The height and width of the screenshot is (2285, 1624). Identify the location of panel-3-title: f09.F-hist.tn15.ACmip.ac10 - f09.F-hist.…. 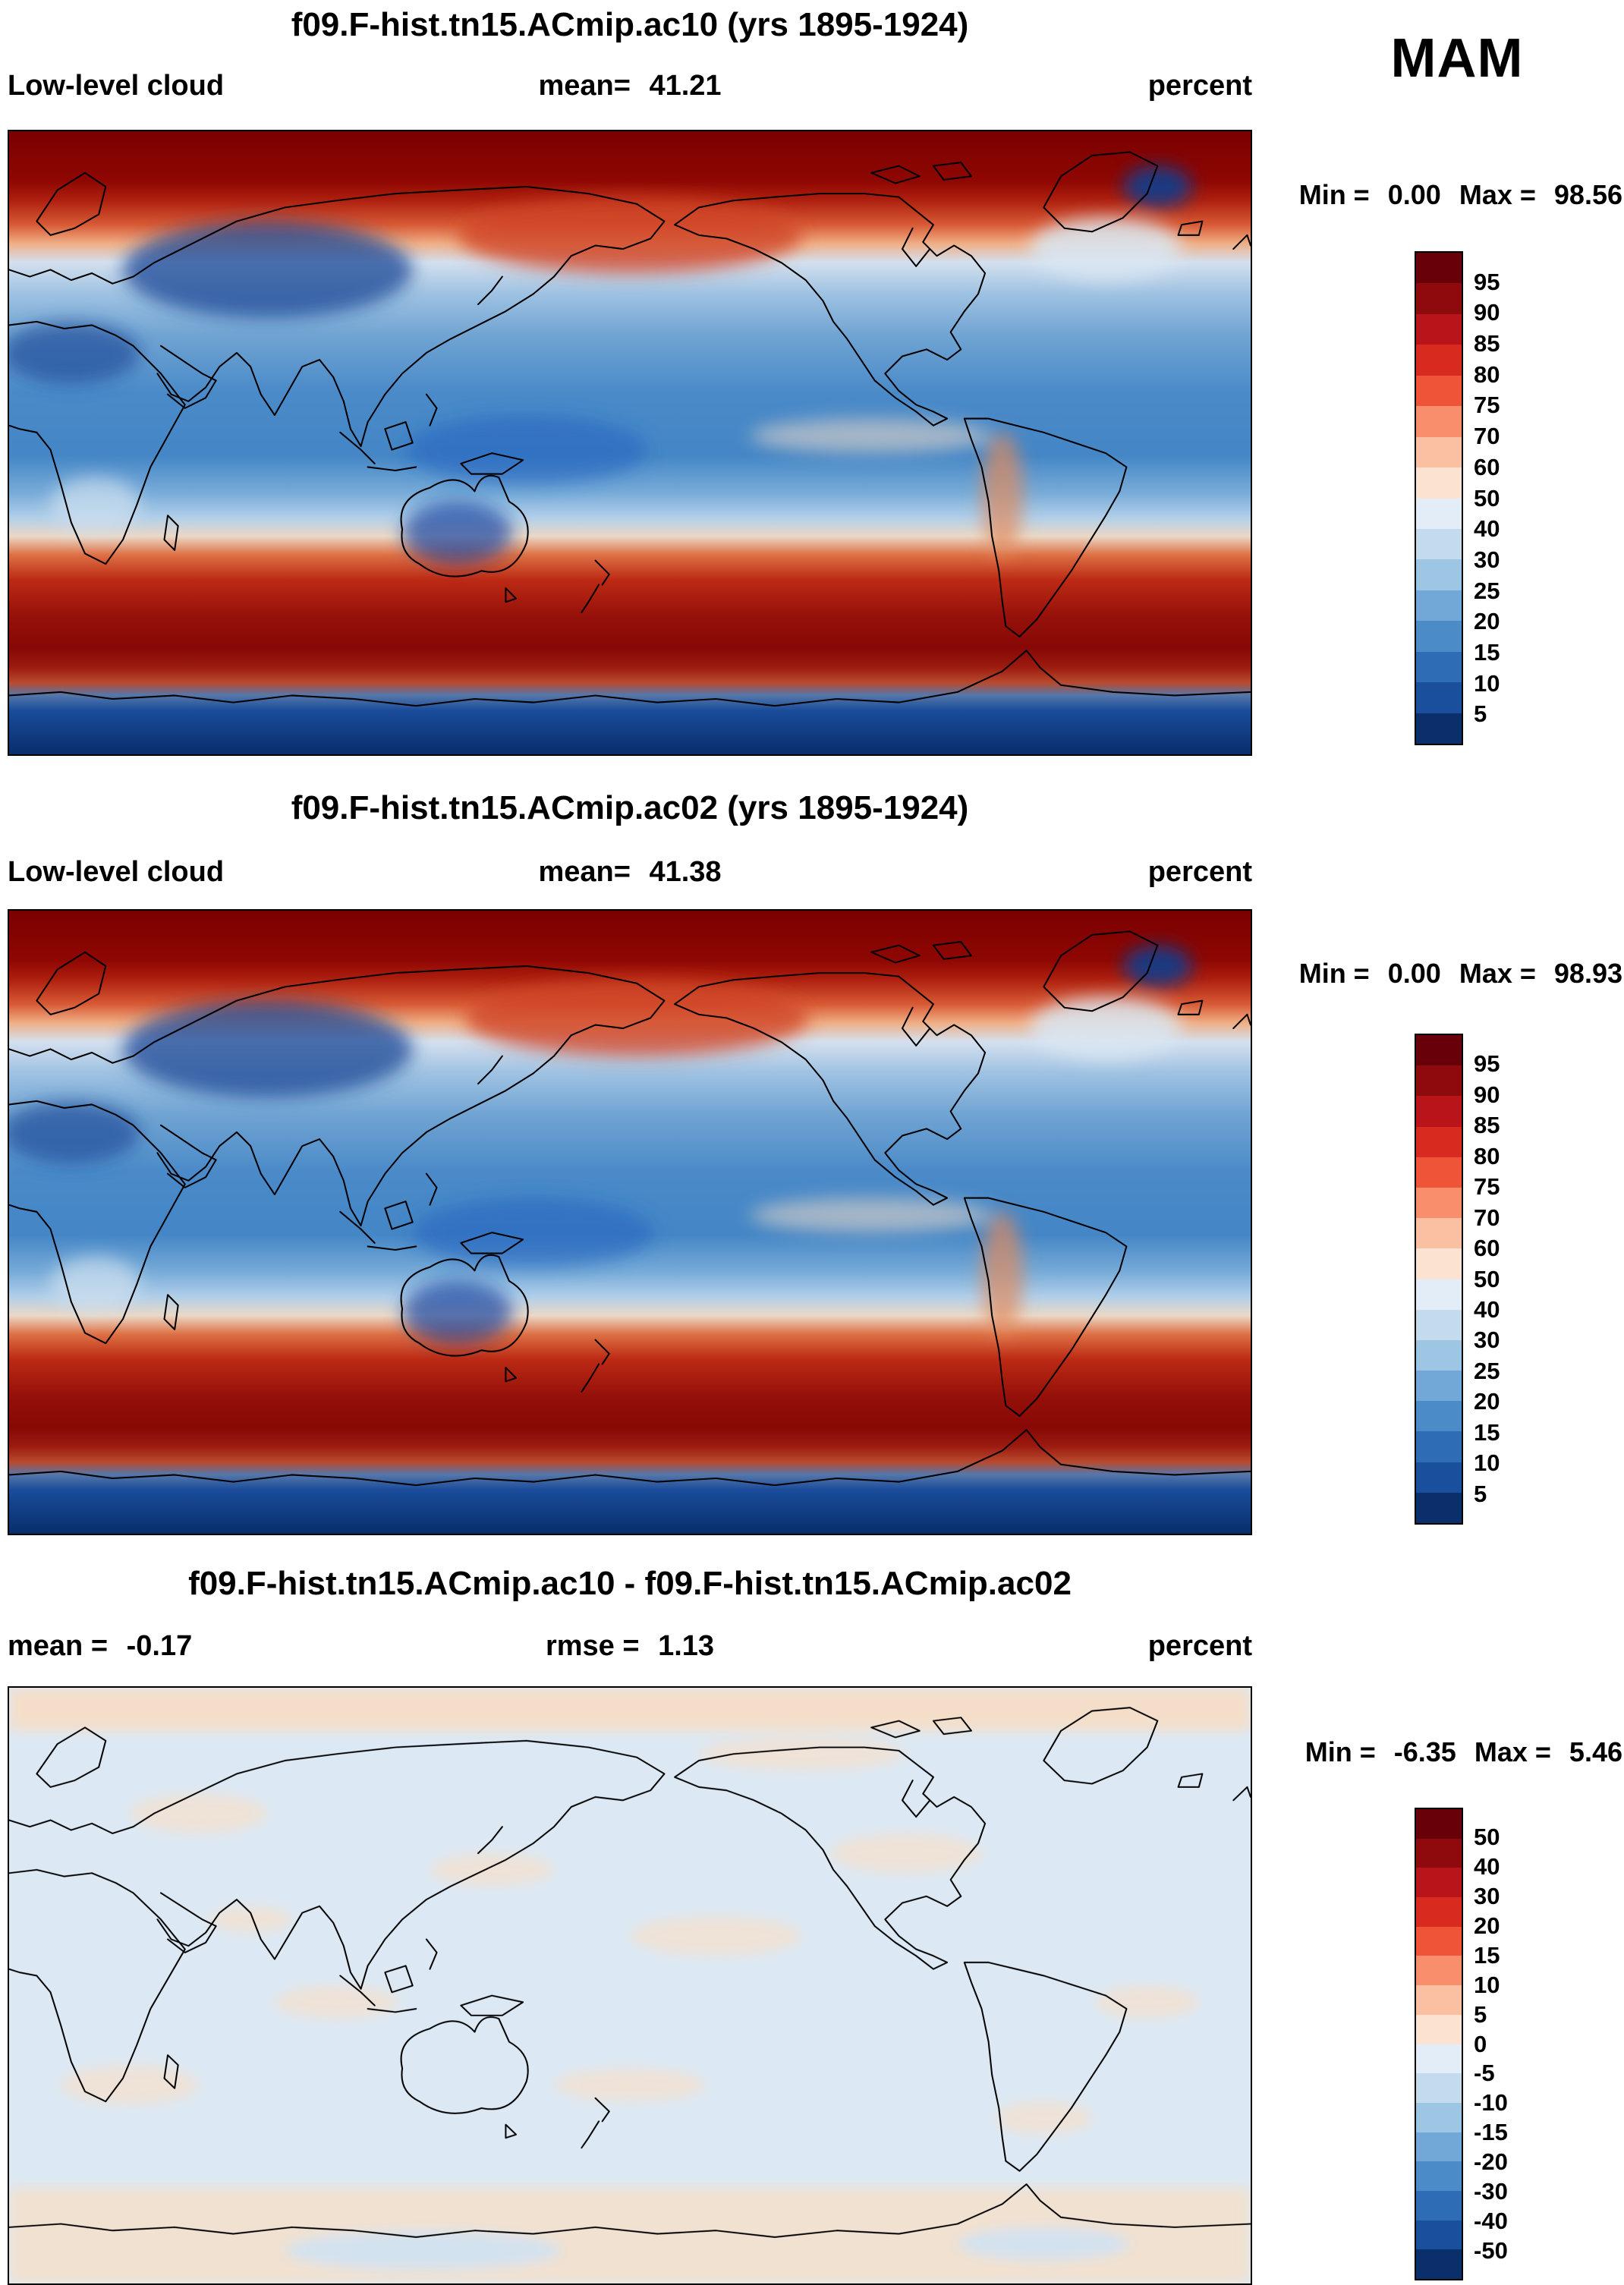
(630, 1583).